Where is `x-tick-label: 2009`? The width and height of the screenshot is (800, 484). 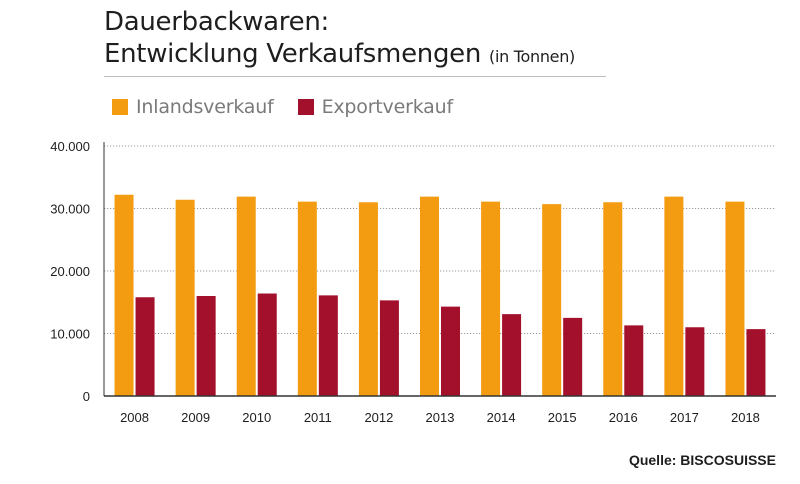
x-tick-label: 2009 is located at coordinates (195, 417).